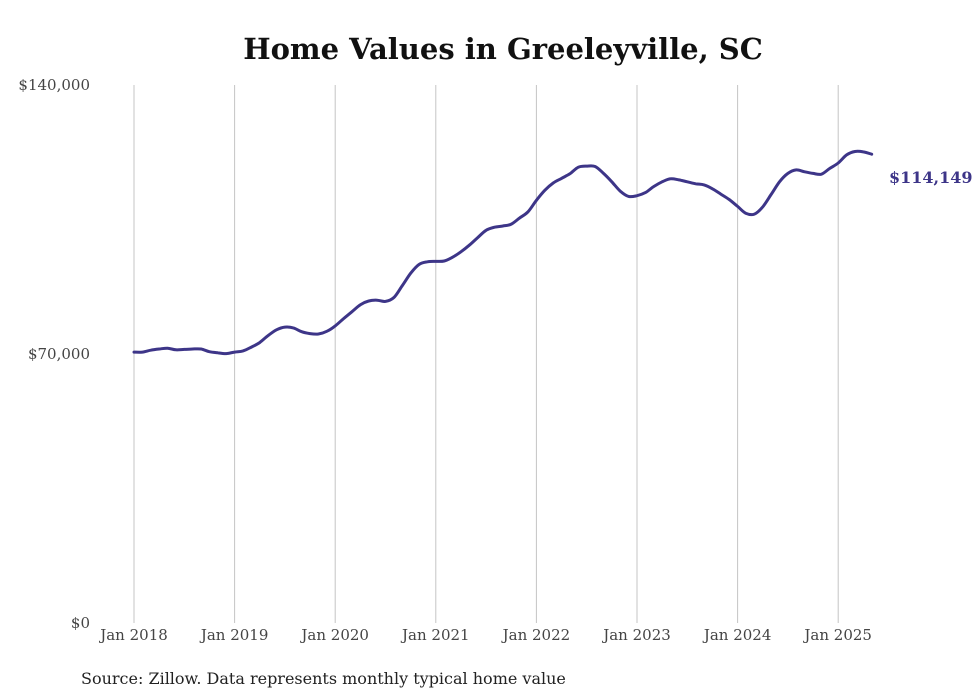  What do you see at coordinates (435, 635) in the screenshot?
I see `x-tick-label: Jan 2021` at bounding box center [435, 635].